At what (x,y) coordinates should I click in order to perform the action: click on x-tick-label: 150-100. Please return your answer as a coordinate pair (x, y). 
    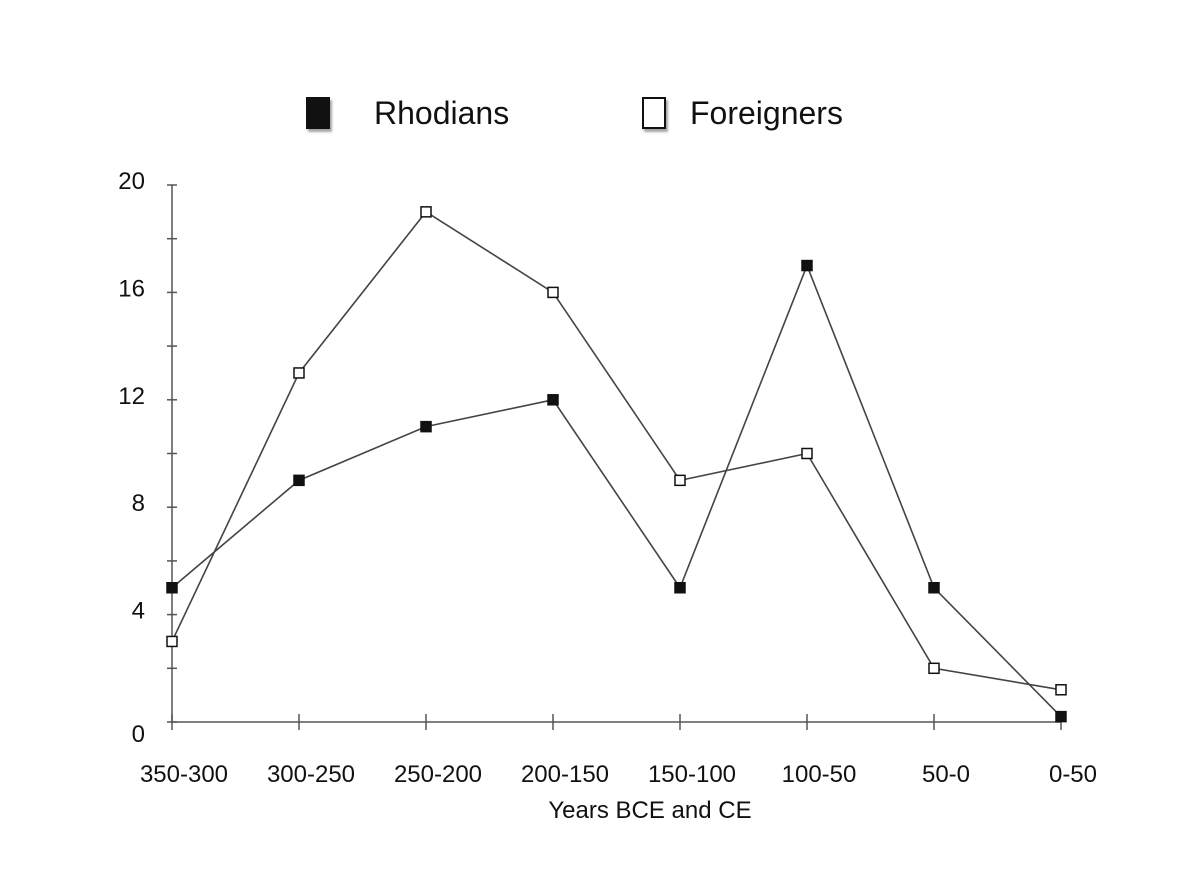
    Looking at the image, I should click on (692, 774).